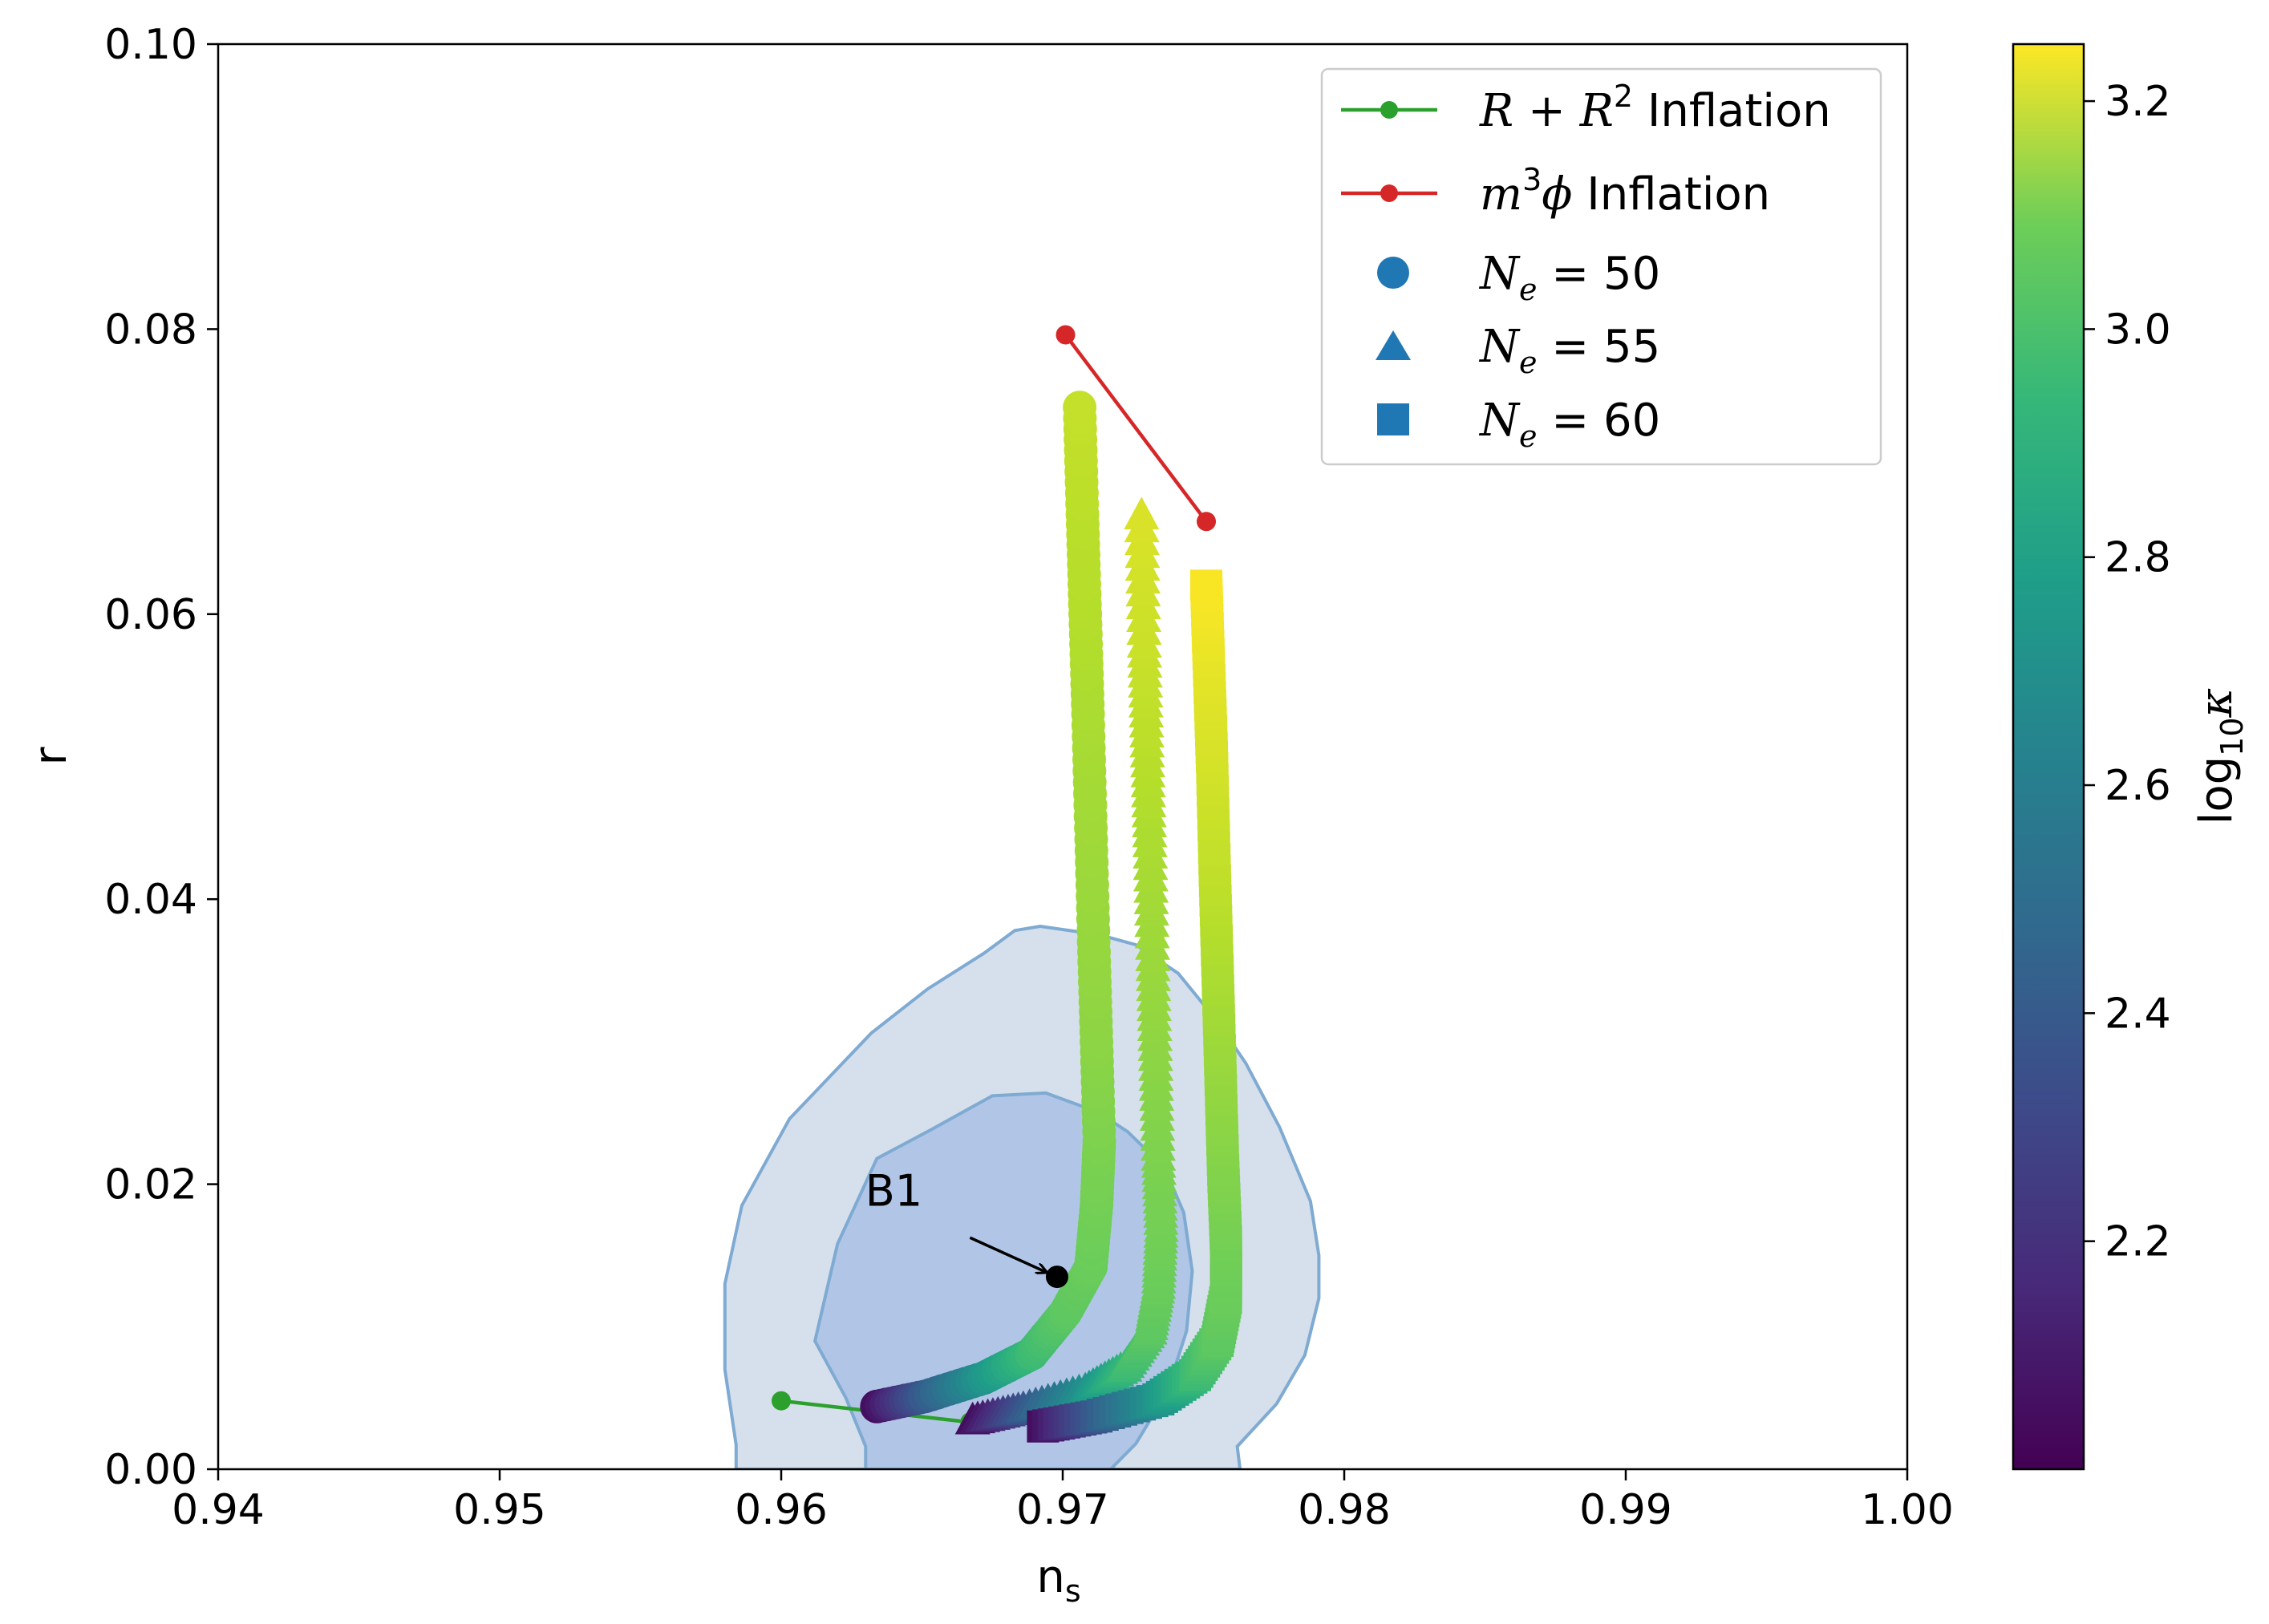 Image resolution: width=2269 pixels, height=1624 pixels. Describe the element at coordinates (150, 900) in the screenshot. I see `y-tick-label: 0.04` at that location.